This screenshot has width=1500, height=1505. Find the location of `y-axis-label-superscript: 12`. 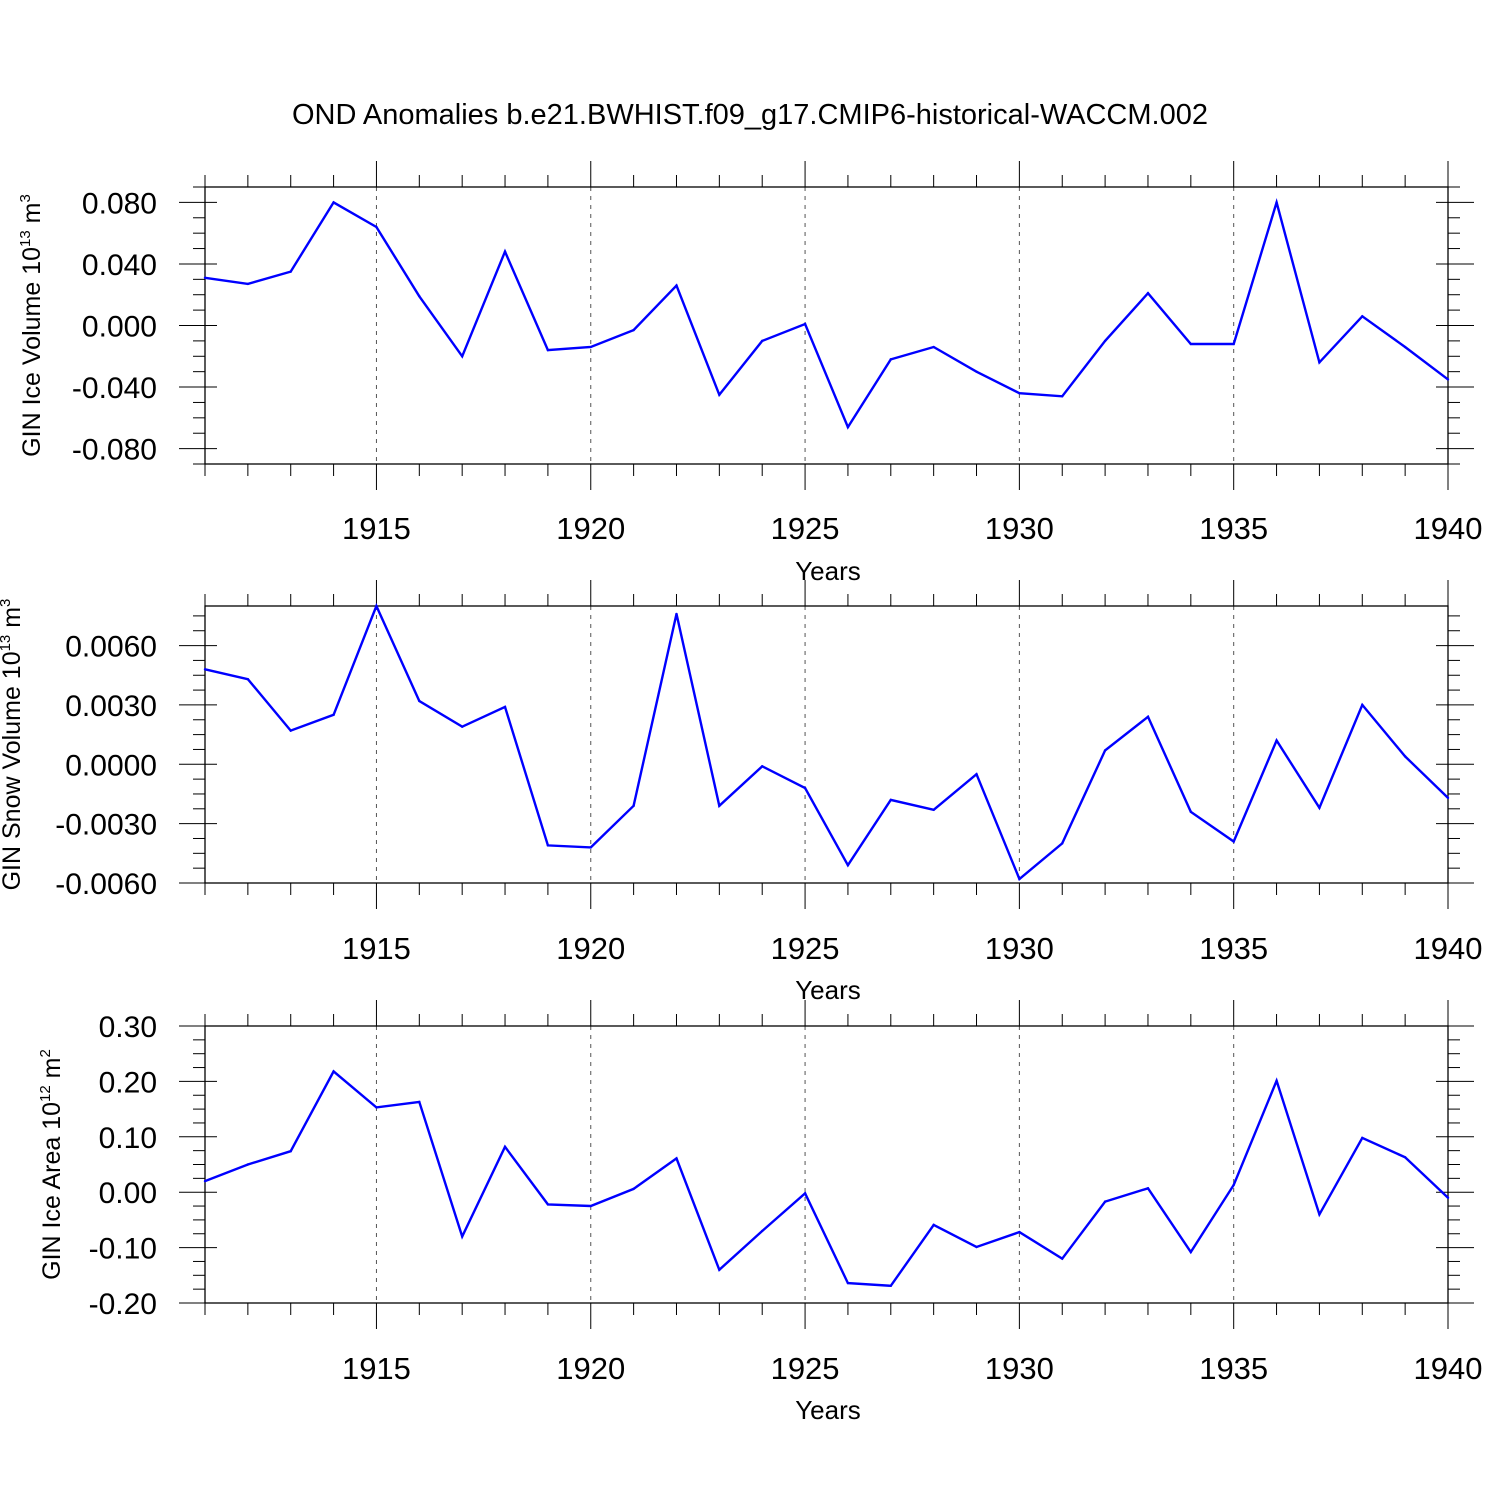

y-axis-label-superscript: 12 is located at coordinates (45, 1093).